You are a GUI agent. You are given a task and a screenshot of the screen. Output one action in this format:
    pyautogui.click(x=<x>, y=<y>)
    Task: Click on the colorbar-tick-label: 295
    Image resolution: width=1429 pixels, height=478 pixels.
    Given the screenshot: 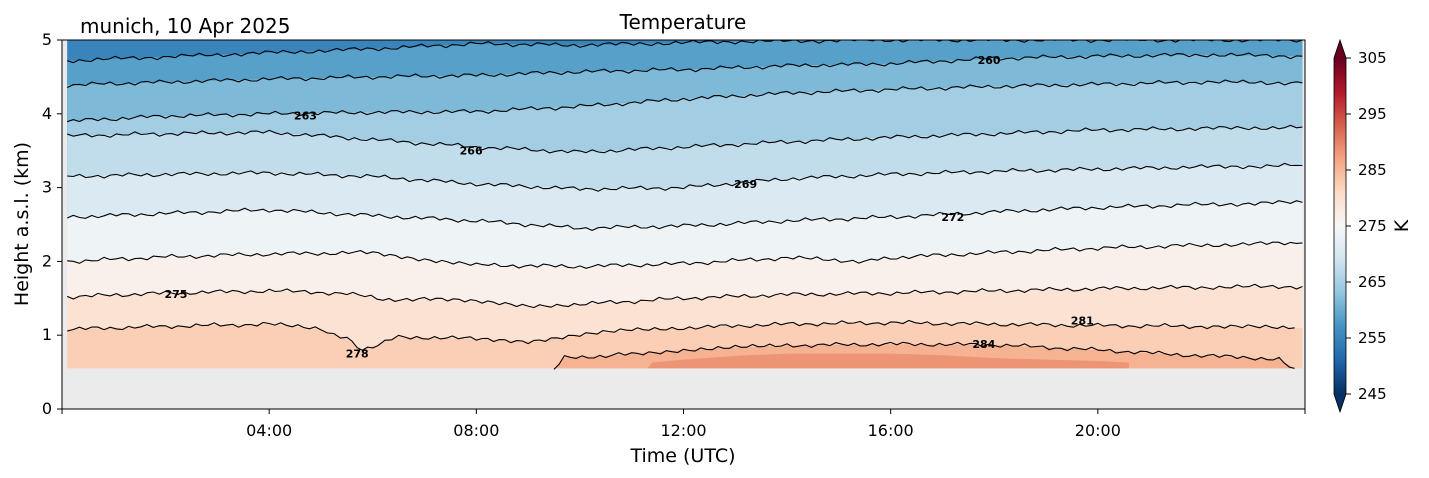 What is the action you would take?
    pyautogui.click(x=1372, y=114)
    